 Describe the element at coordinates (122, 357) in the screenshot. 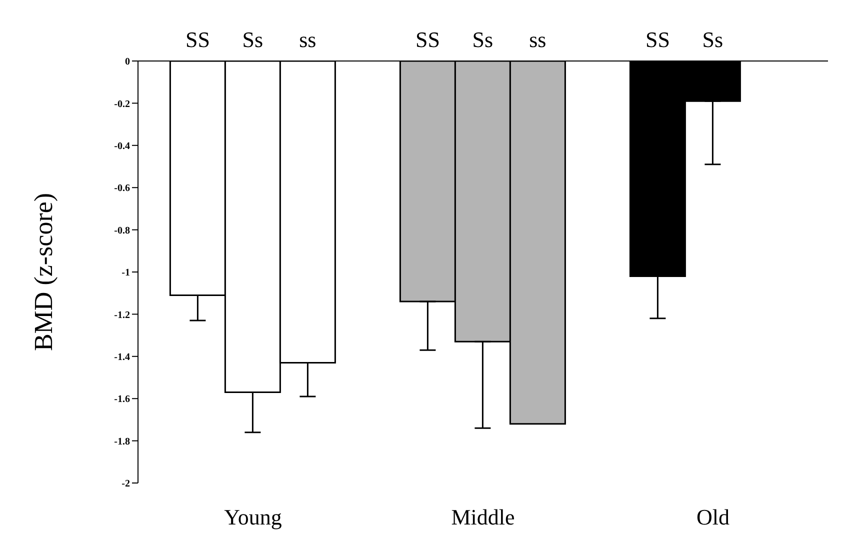

I see `y-tick-label: -1.4` at that location.